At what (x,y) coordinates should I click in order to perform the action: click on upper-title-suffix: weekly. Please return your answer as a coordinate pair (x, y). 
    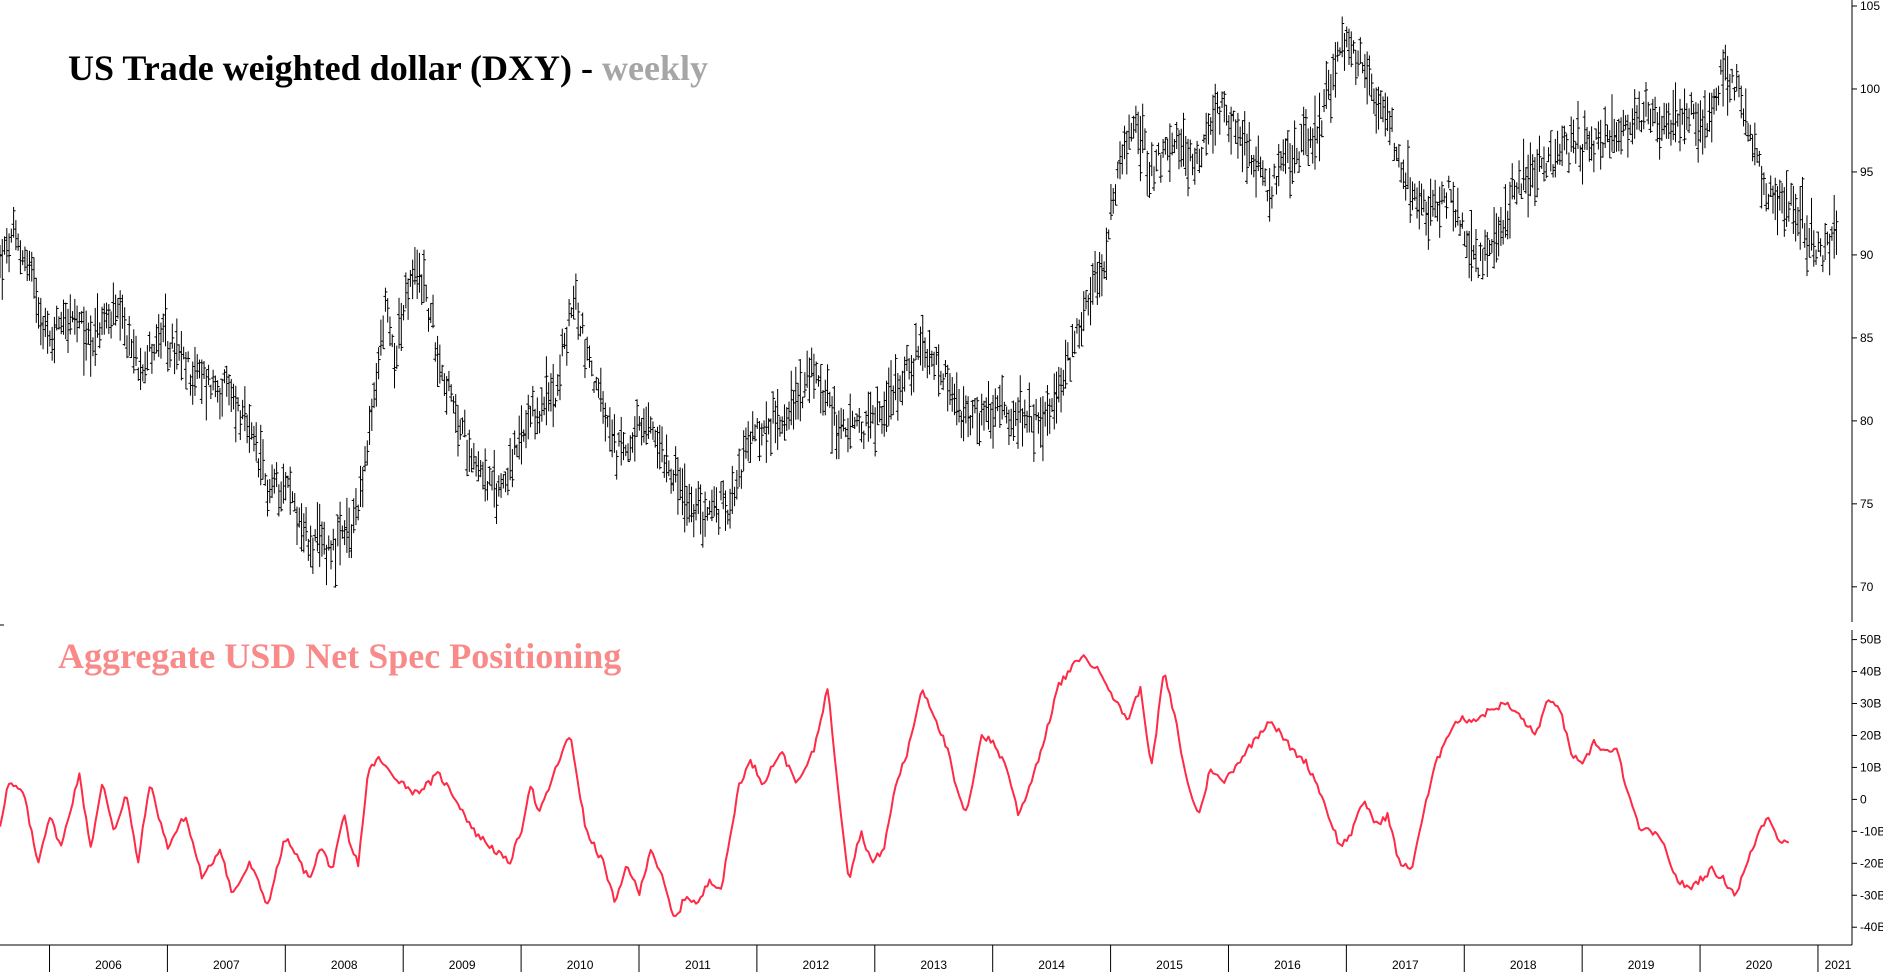
    Looking at the image, I should click on (655, 68).